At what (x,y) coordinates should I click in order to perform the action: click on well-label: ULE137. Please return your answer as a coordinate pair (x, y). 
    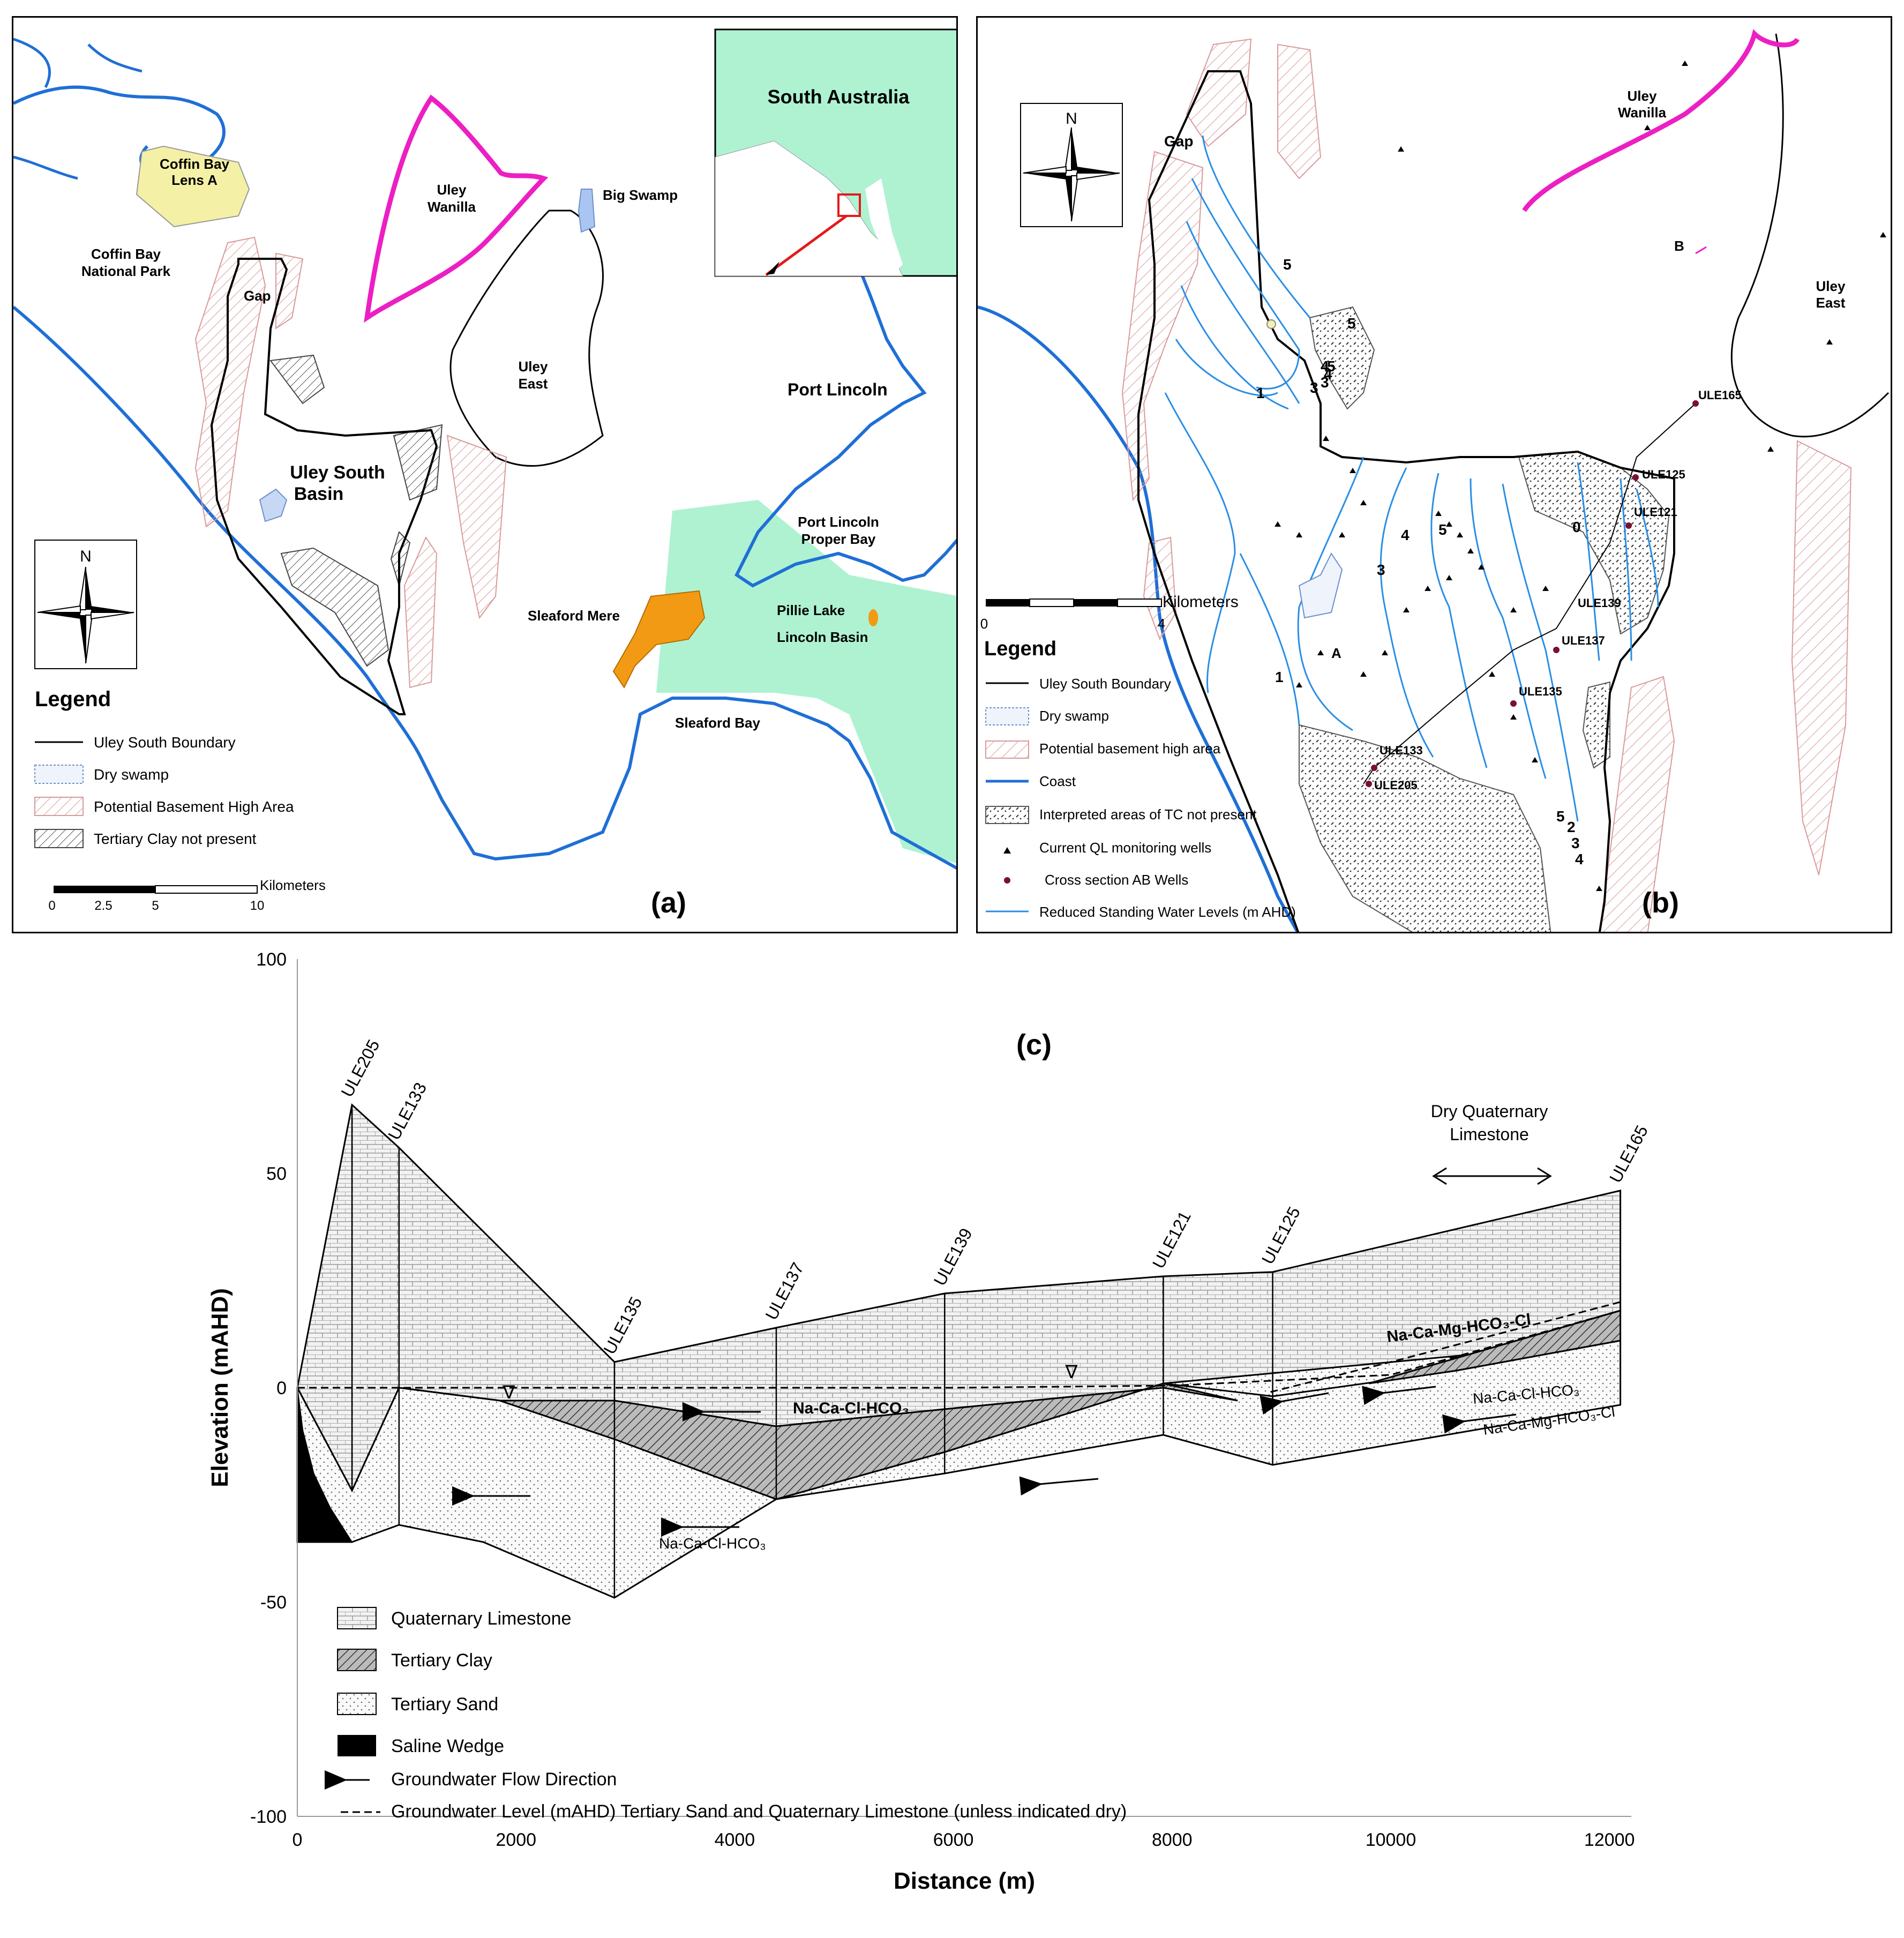
    Looking at the image, I should click on (784, 1291).